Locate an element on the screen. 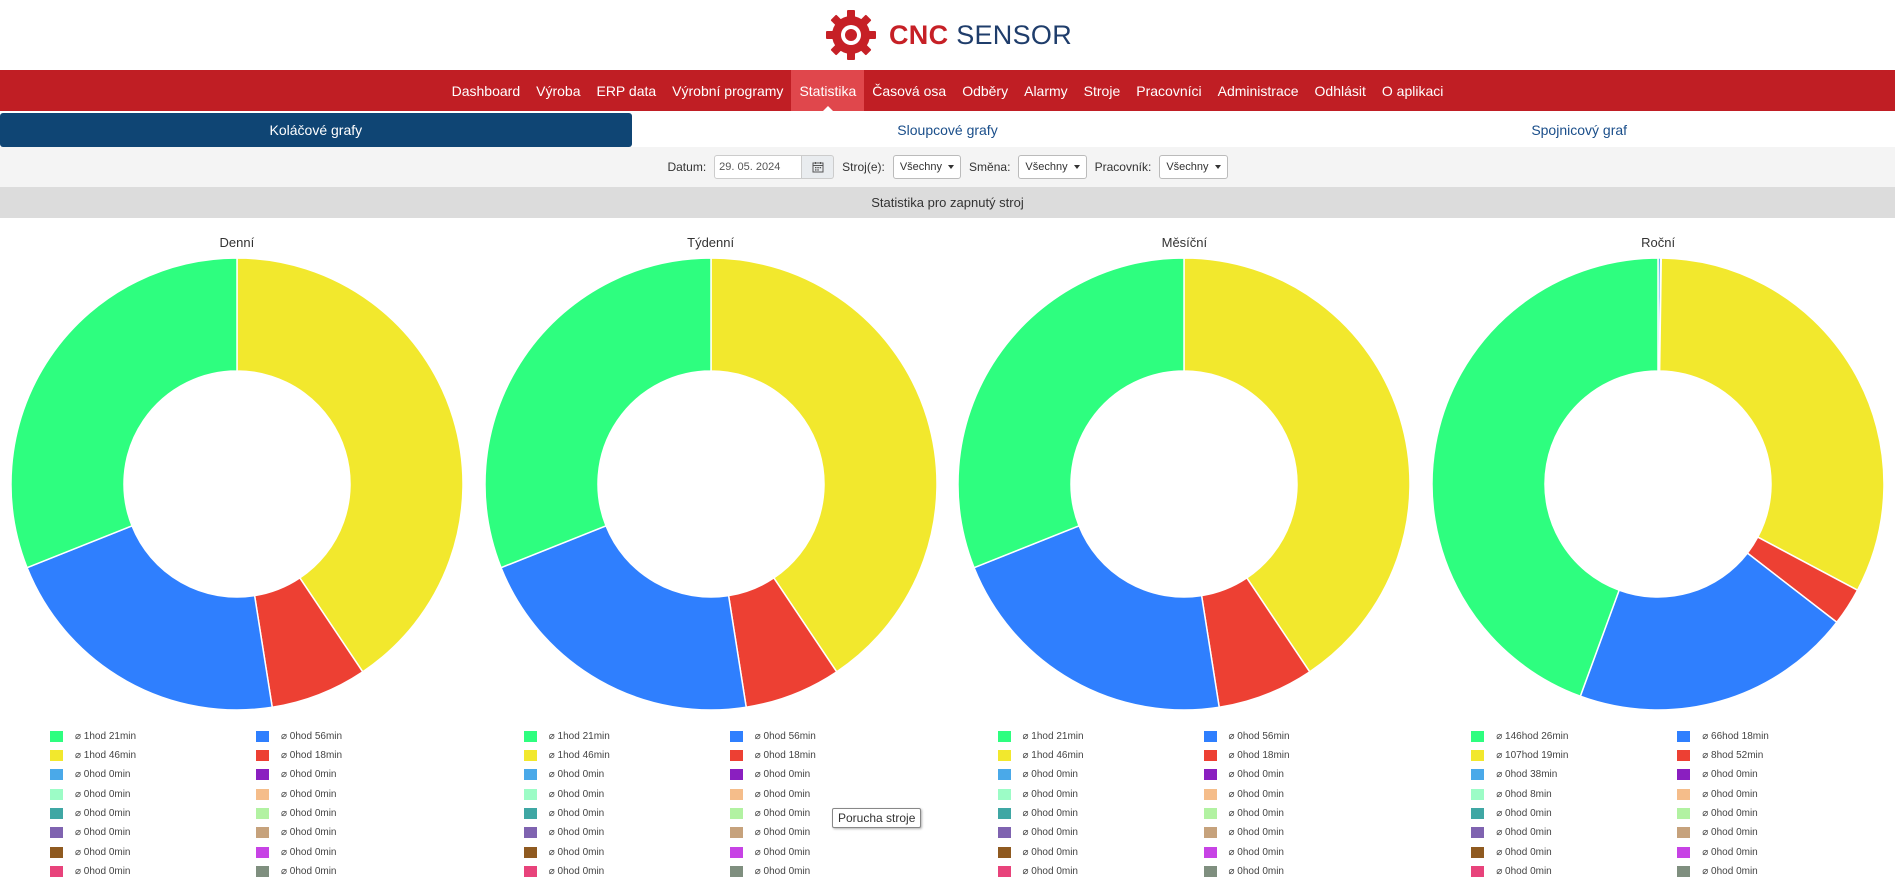 The width and height of the screenshot is (1895, 889). date-input is located at coordinates (758, 167).